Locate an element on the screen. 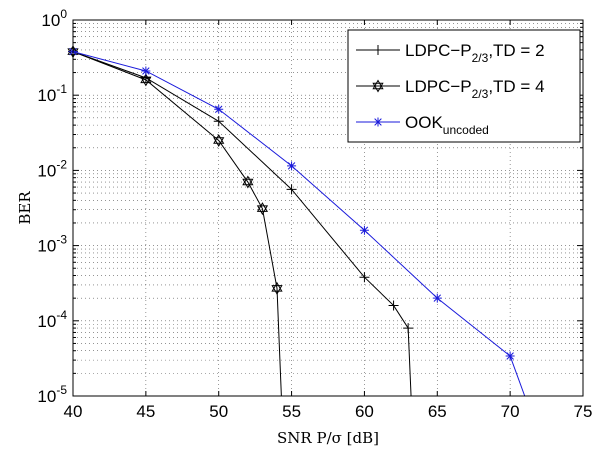  x-tick-label: 65 is located at coordinates (437, 411).